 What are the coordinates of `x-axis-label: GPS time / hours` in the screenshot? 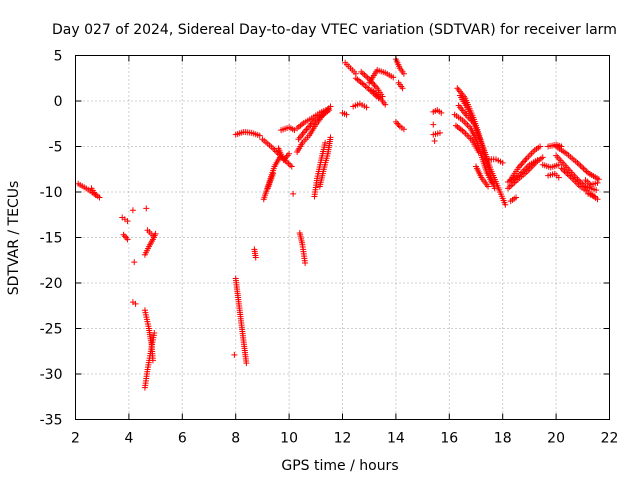 It's located at (339, 466).